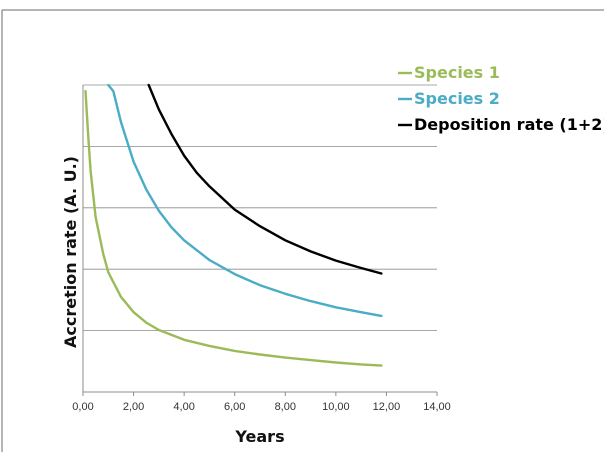 This screenshot has width=604, height=452. I want to click on legend: Species 1 Species 2 Deposition rate (1+2), so click(501, 98).